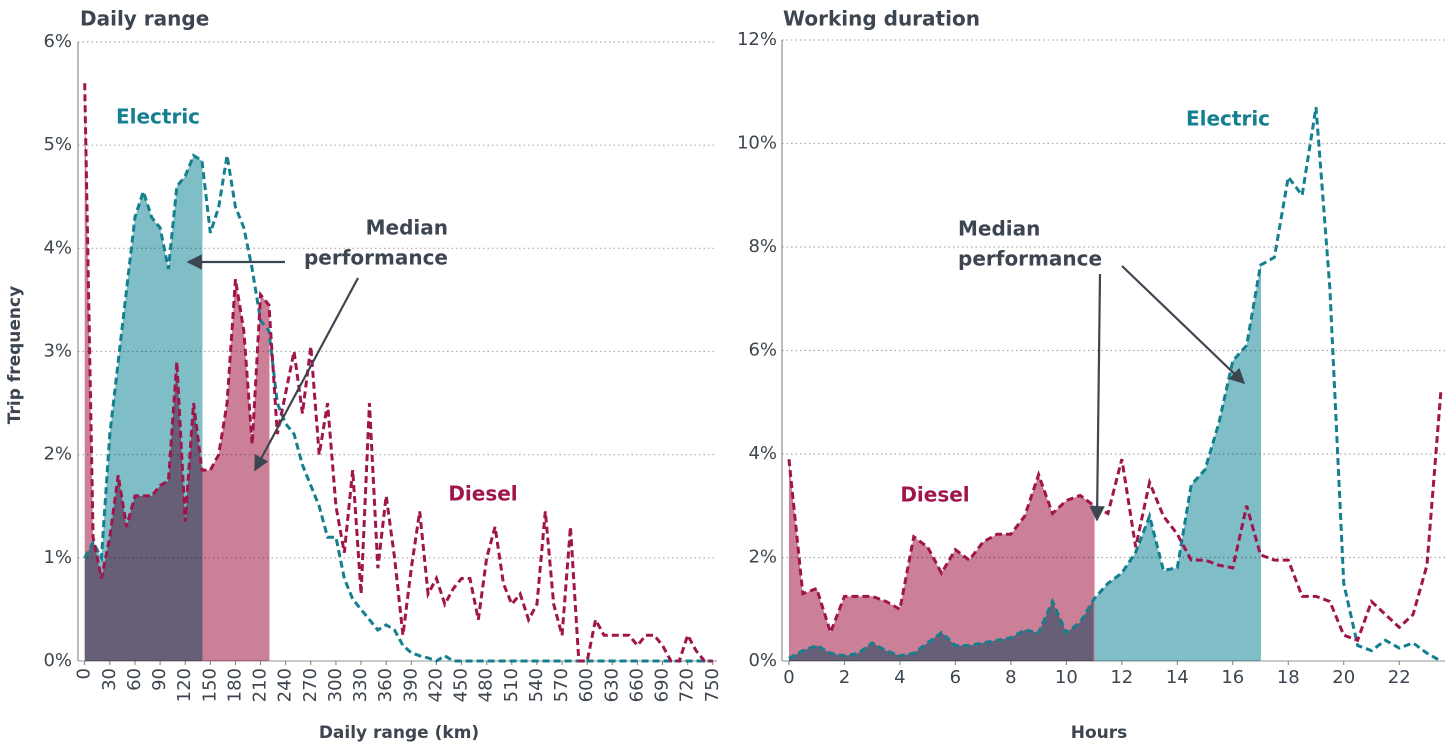 This screenshot has height=745, width=1455. What do you see at coordinates (611, 685) in the screenshot?
I see `x-tick-label: 630` at bounding box center [611, 685].